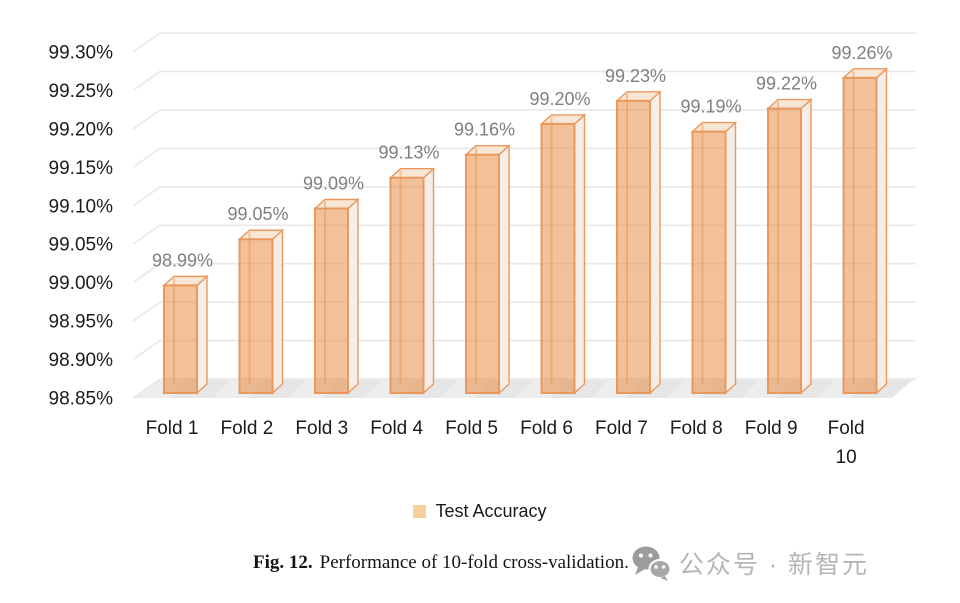 The height and width of the screenshot is (603, 960). What do you see at coordinates (710, 107) in the screenshot?
I see `bar-data-label: 99.19%` at bounding box center [710, 107].